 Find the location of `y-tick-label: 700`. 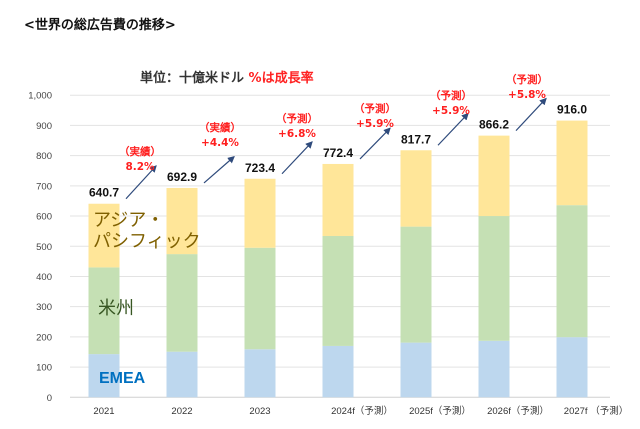

y-tick-label: 700 is located at coordinates (44, 186).